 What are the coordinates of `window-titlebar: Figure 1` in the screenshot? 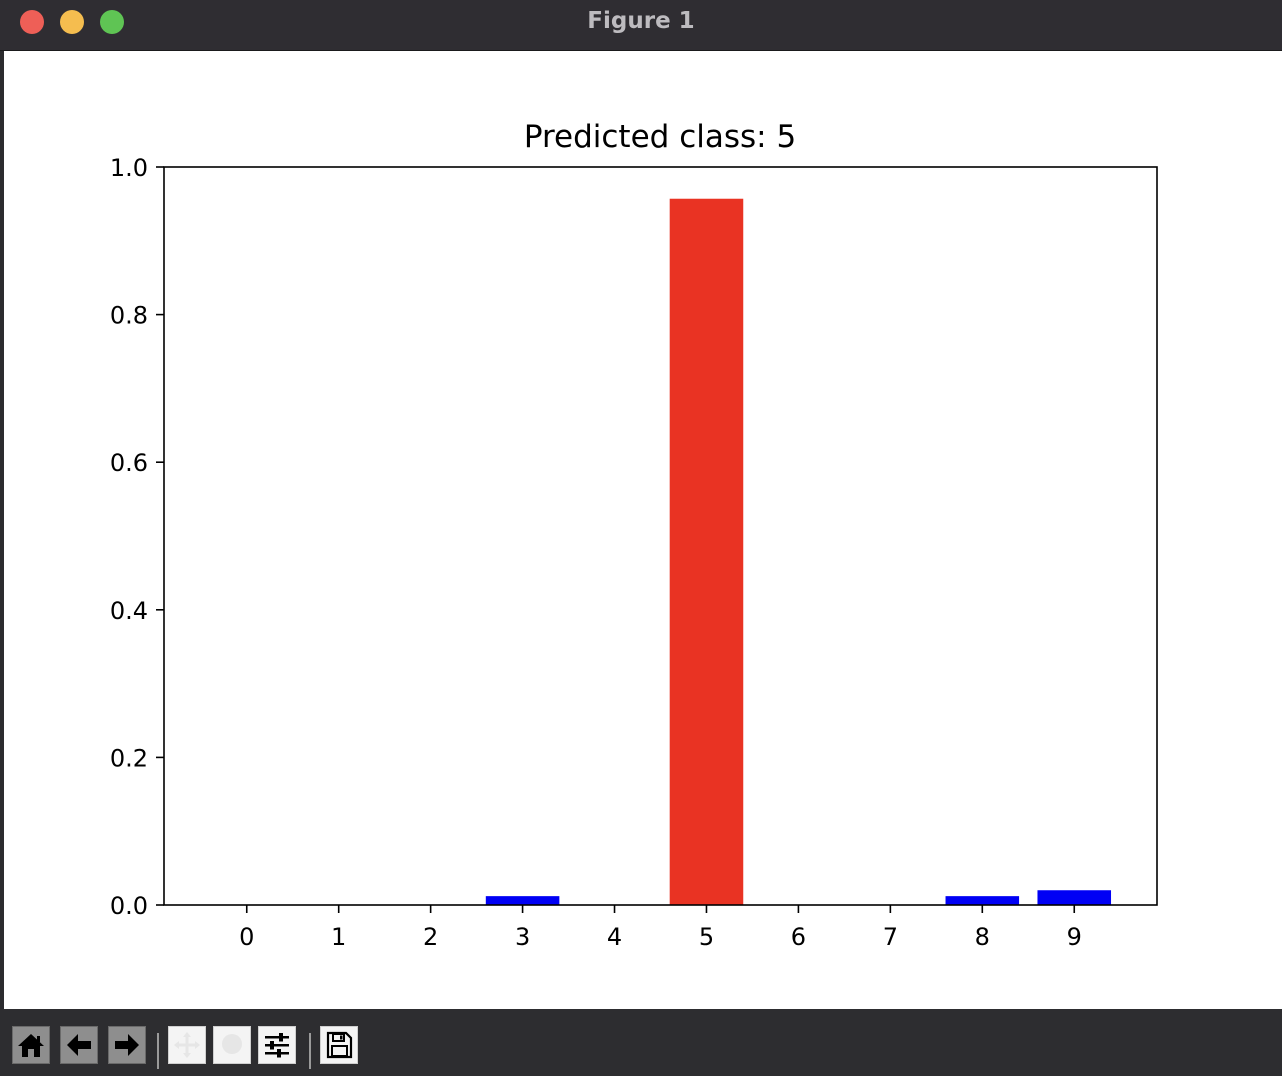 It's located at (641, 25).